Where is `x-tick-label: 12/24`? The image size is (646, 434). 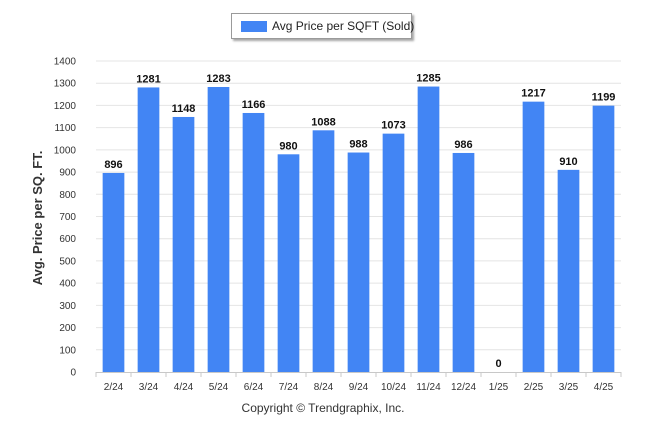 x-tick-label: 12/24 is located at coordinates (463, 387).